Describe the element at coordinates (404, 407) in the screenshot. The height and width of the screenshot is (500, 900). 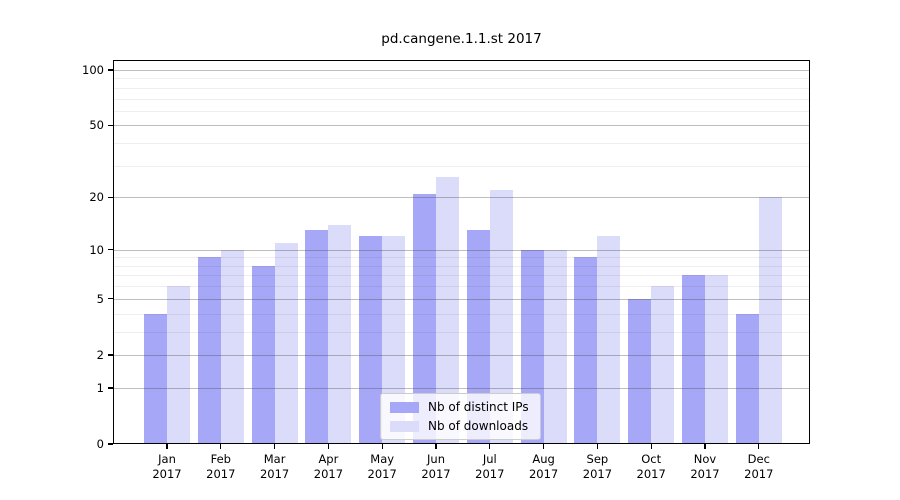
I see `legend-swatch-distinct-ips` at that location.